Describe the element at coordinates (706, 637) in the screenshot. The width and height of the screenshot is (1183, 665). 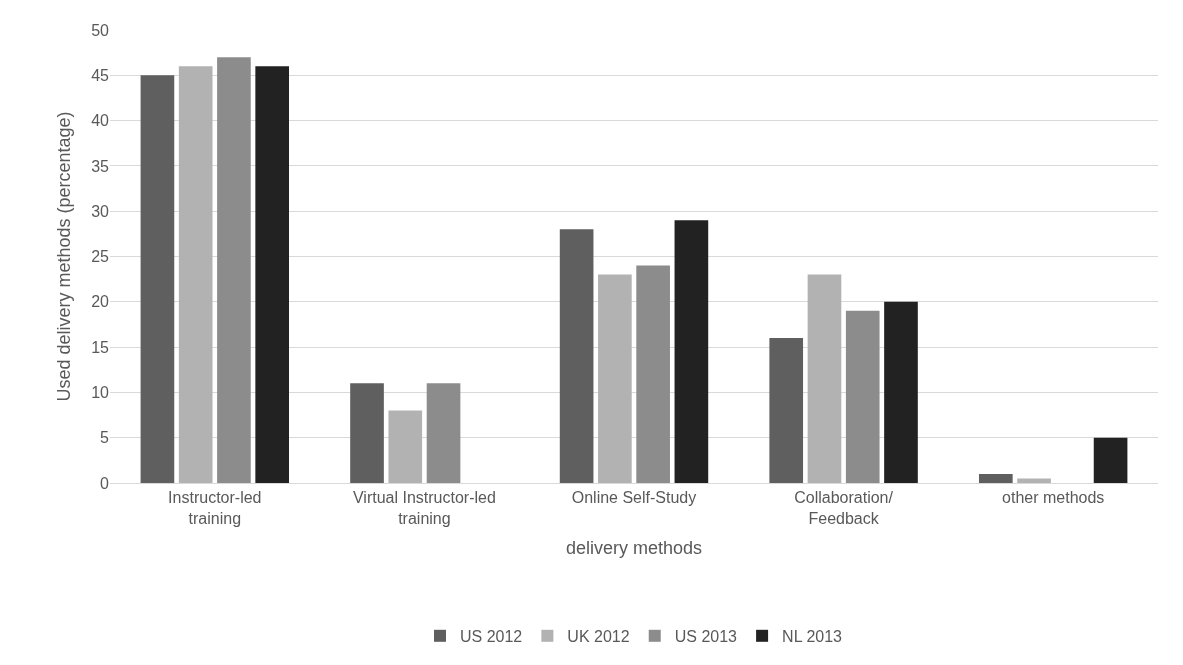
I see `legend-label: US 2013` at that location.